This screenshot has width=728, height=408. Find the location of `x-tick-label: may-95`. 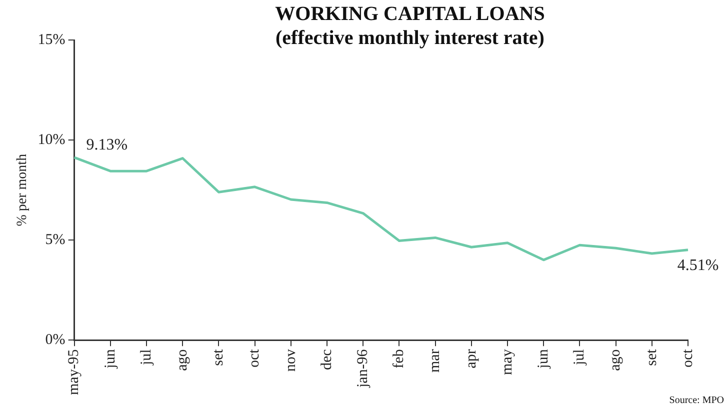

x-tick-label: may-95 is located at coordinates (74, 372).